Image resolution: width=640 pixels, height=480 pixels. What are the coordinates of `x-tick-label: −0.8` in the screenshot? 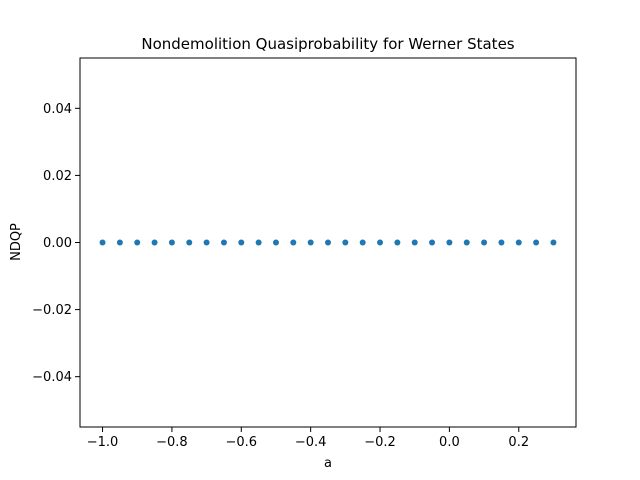 It's located at (172, 442).